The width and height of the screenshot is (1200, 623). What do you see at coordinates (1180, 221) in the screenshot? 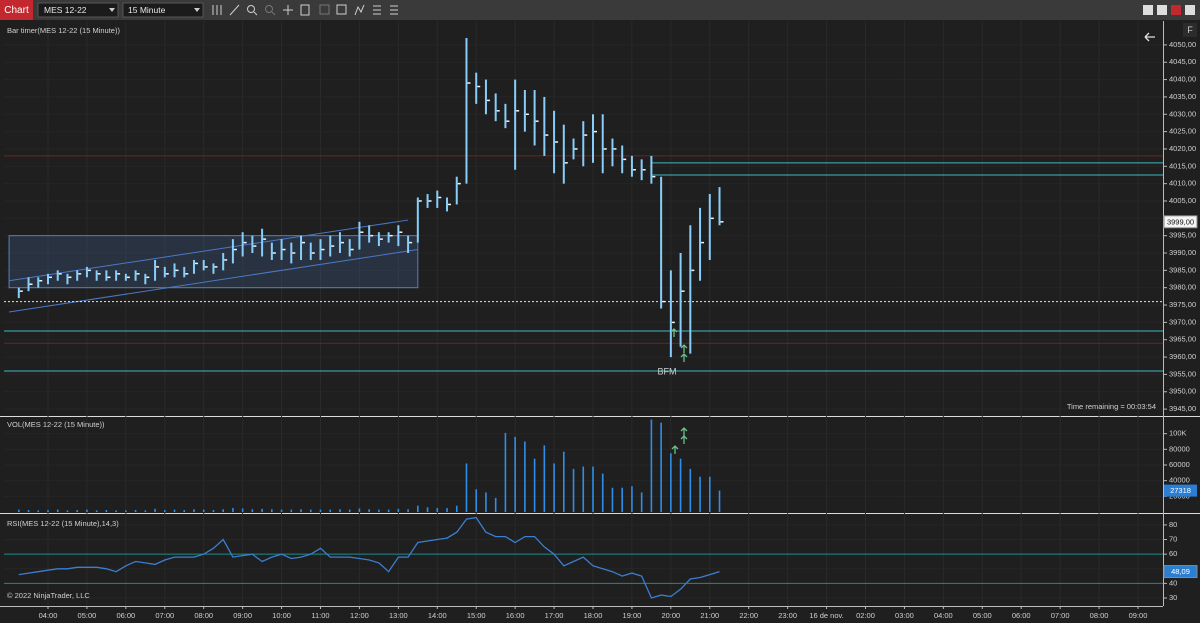
I see `current-value-label: 3999,00` at bounding box center [1180, 221].